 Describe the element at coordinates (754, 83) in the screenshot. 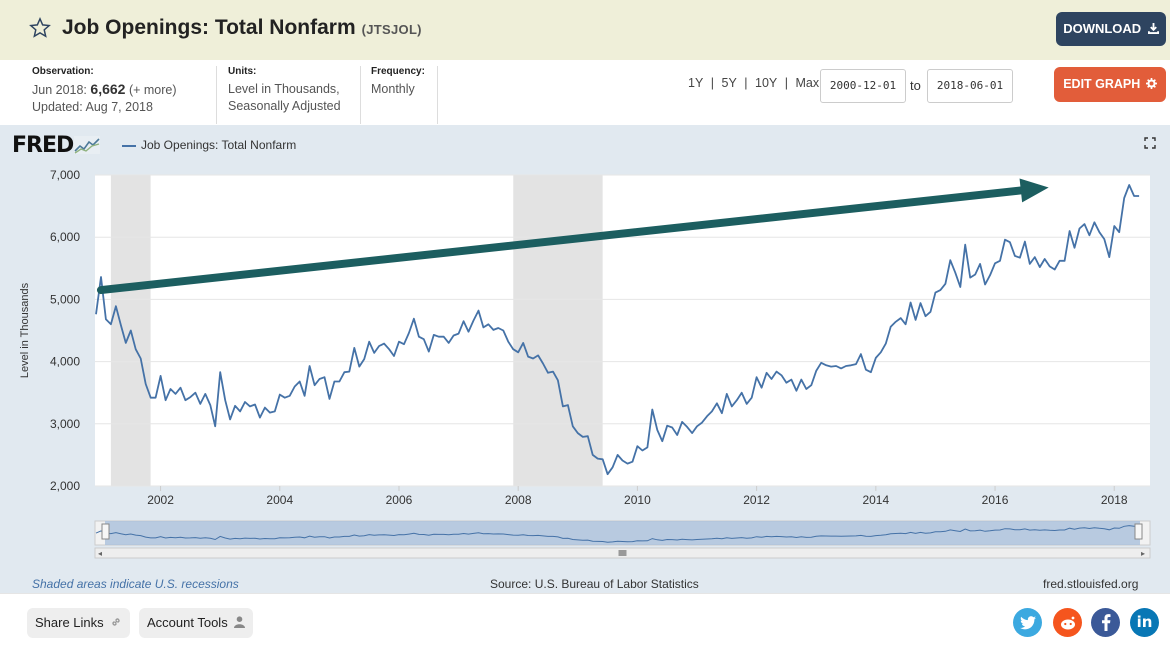

I see `range-selector: 1Y | 5Y | 10Y | Max` at that location.